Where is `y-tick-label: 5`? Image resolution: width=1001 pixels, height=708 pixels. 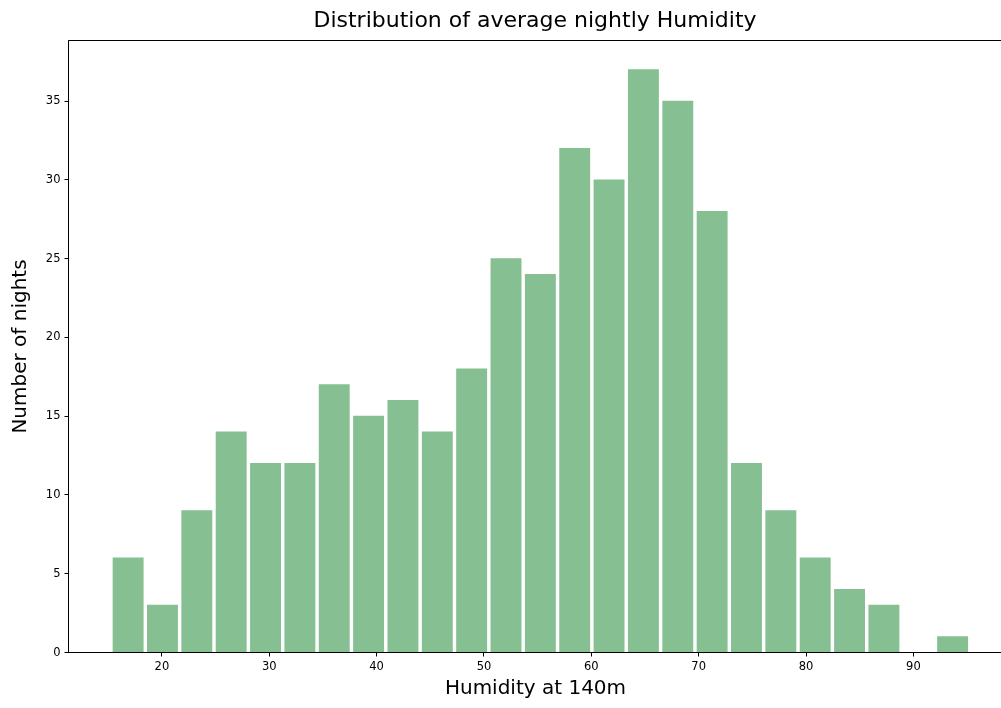 y-tick-label: 5 is located at coordinates (57, 572).